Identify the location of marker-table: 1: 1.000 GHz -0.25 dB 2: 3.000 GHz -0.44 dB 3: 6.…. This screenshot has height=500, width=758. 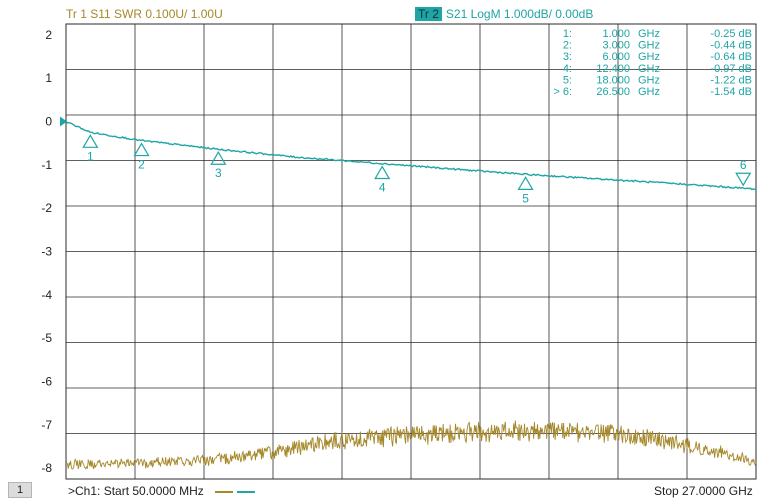
(652, 63).